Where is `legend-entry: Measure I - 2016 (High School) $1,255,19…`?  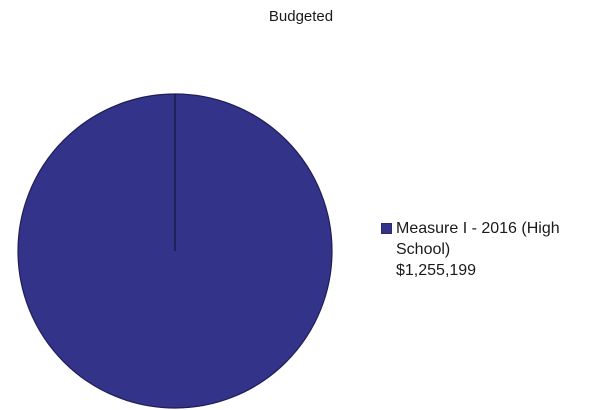 legend-entry: Measure I - 2016 (High School) $1,255,19… is located at coordinates (499, 249).